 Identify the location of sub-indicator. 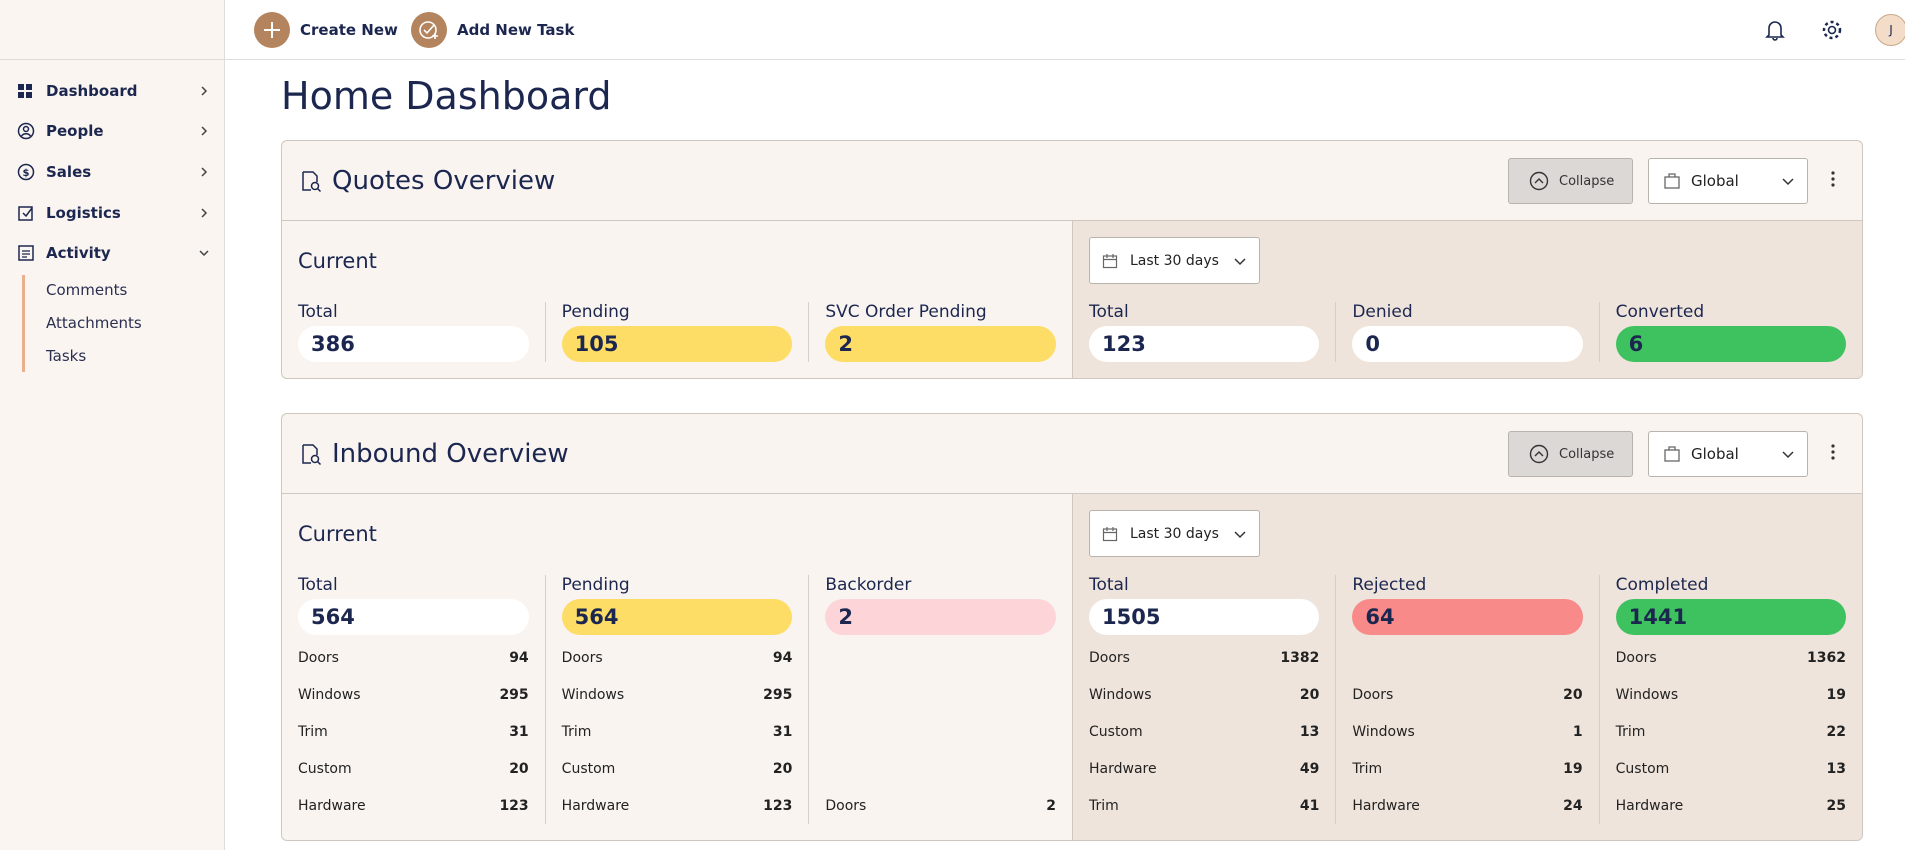
(23, 323).